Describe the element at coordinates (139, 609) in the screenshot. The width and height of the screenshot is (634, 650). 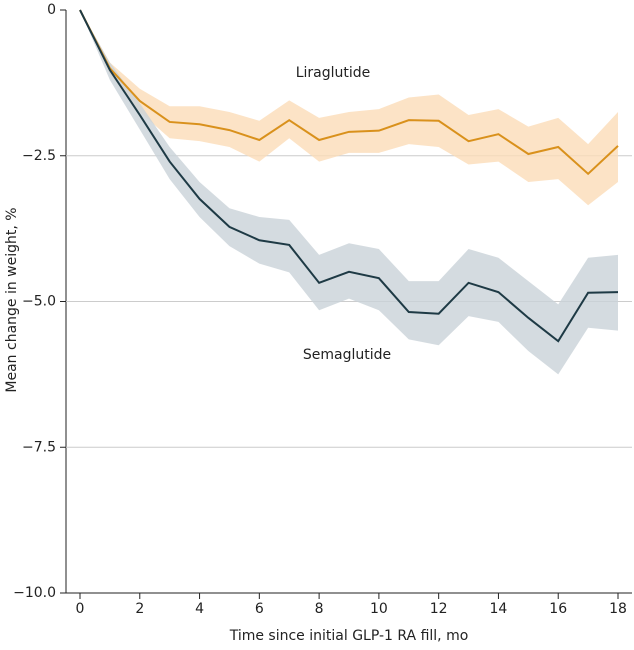
I see `x-tick-label: 2` at that location.